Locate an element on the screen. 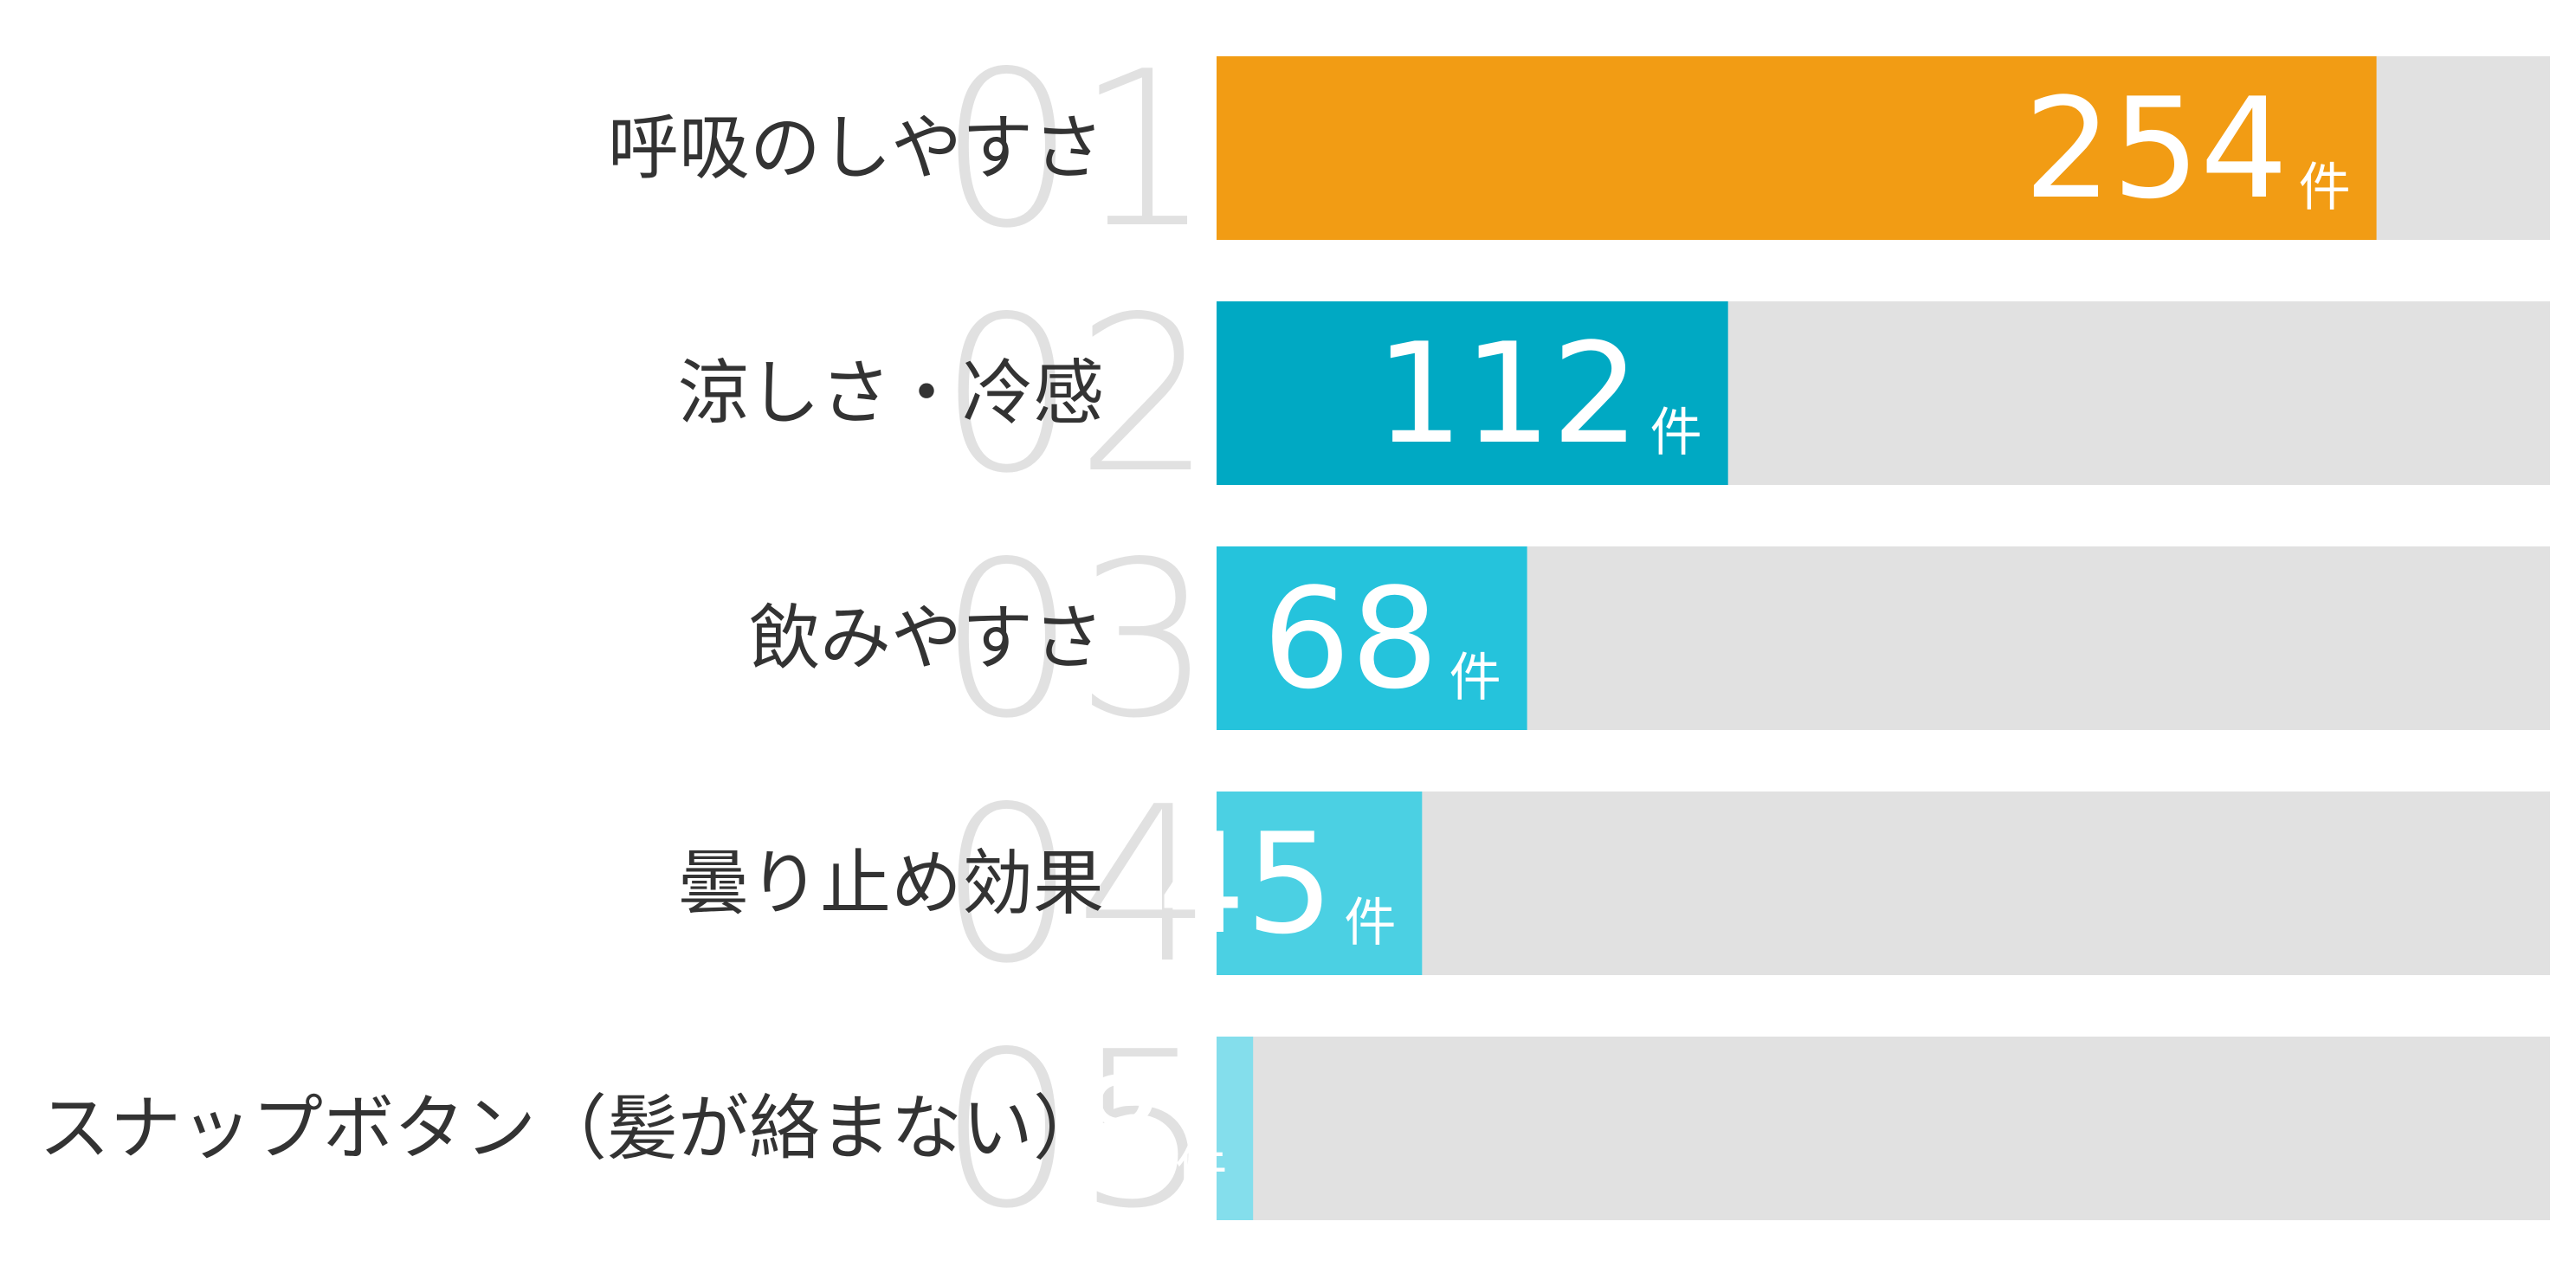 The image size is (2576, 1273). bar-row: 02涼しさ・冷感件112 is located at coordinates (1614, 395).